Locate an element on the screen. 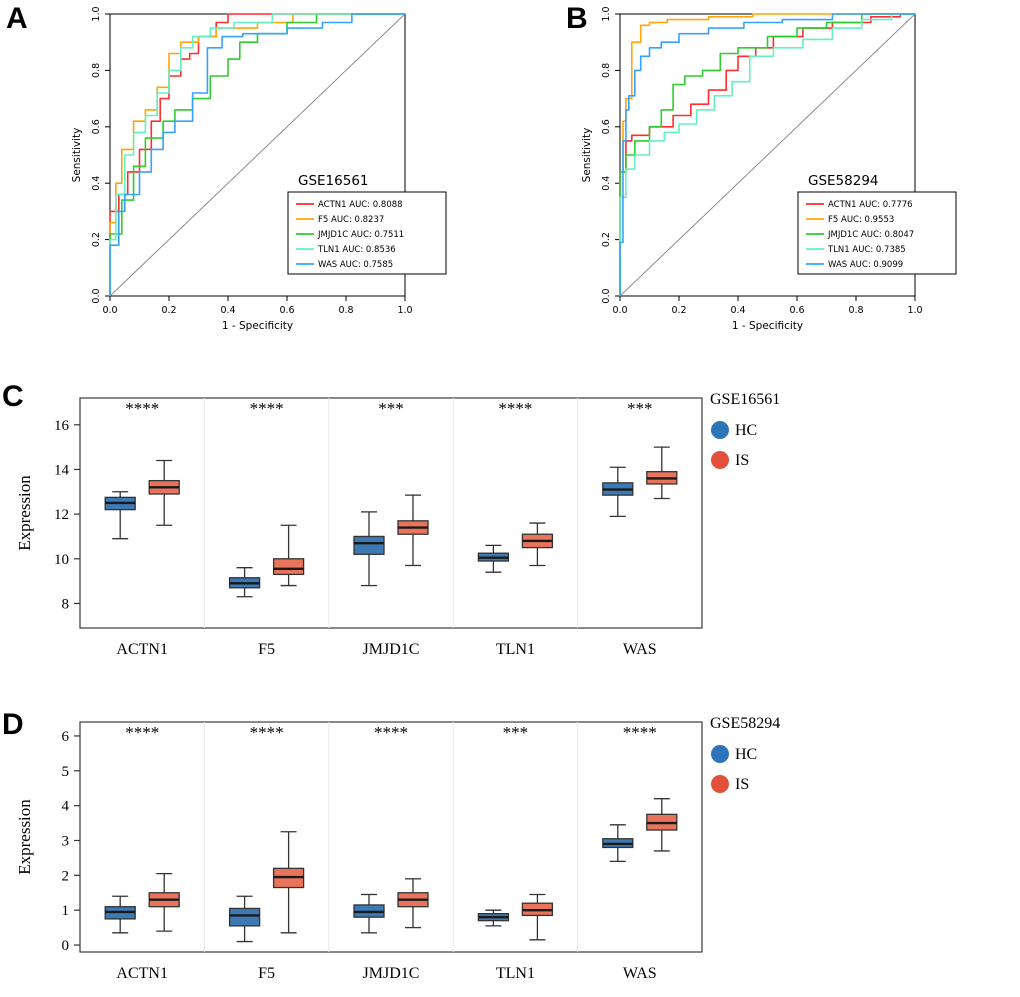 This screenshot has width=1020, height=997. box-is-F5 is located at coordinates (288, 567).